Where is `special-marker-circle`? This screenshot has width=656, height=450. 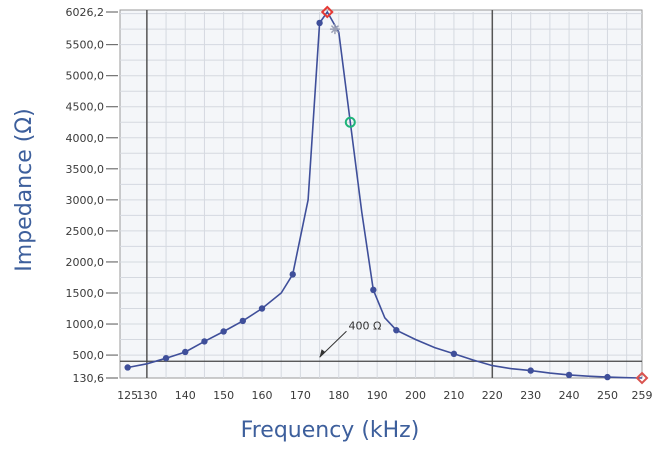 special-marker-circle is located at coordinates (350, 122).